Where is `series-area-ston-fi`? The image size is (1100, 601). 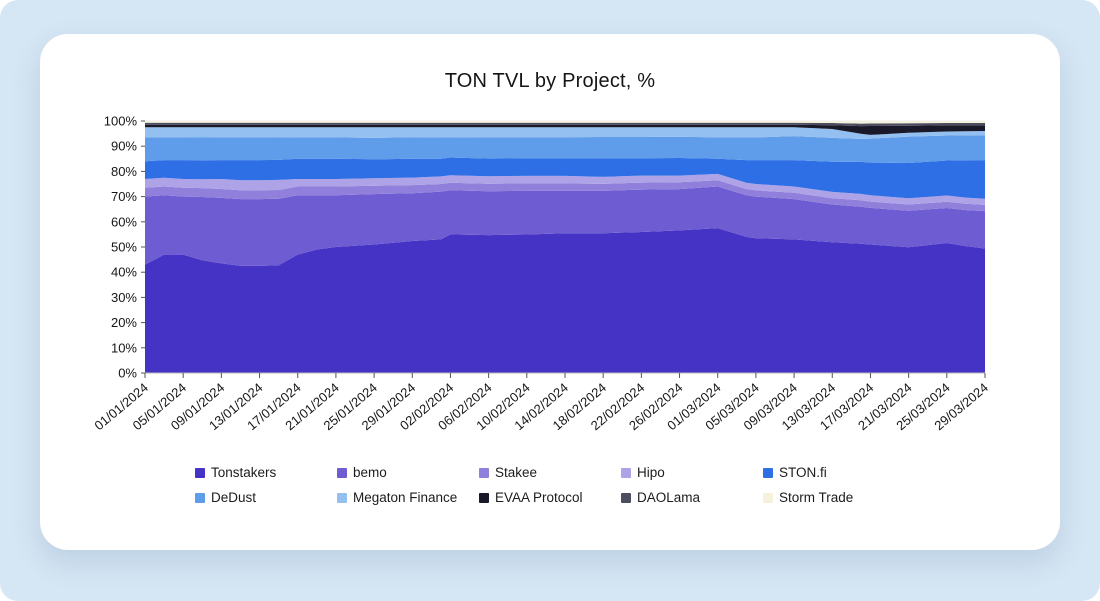 series-area-ston-fi is located at coordinates (565, 178).